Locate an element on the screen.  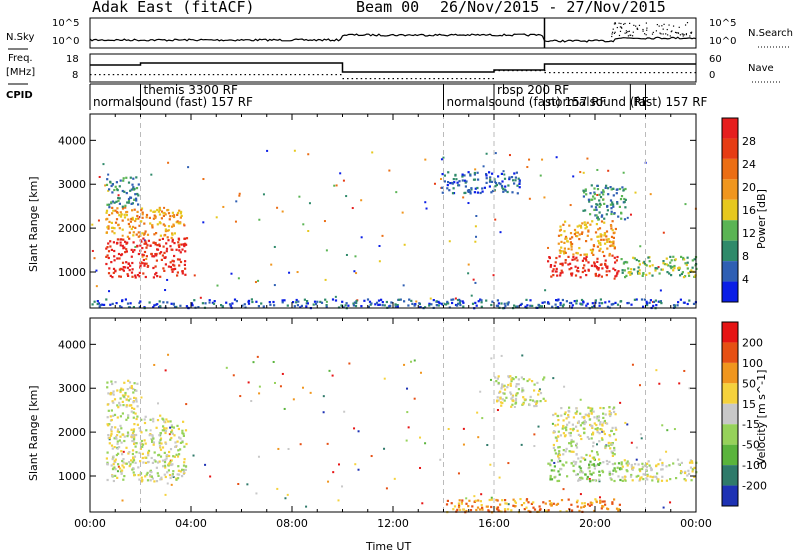
power-colorbar-swatch is located at coordinates (730, 271).